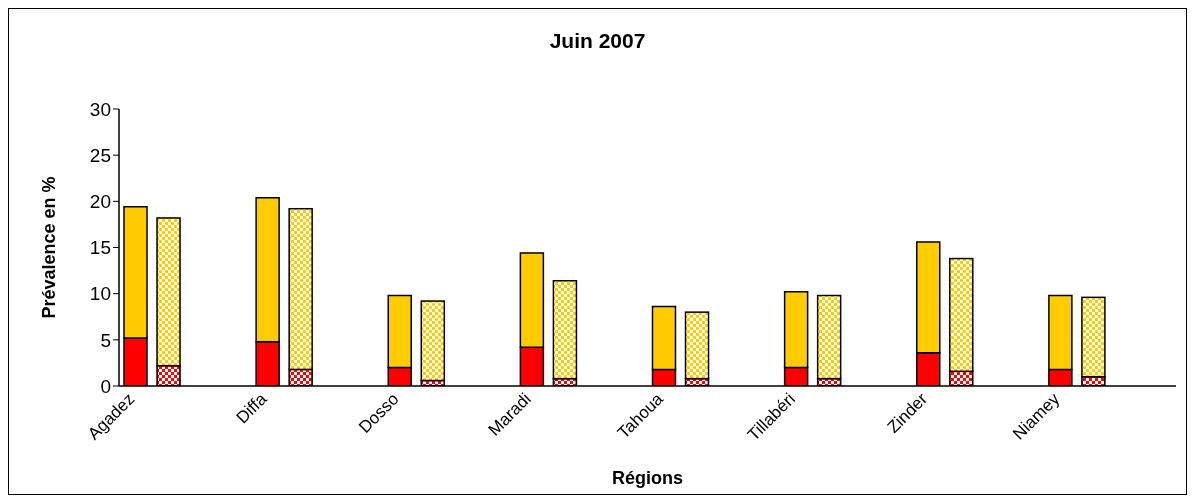 Image resolution: width=1195 pixels, height=503 pixels. What do you see at coordinates (100, 248) in the screenshot?
I see `y-tick-label: 15` at bounding box center [100, 248].